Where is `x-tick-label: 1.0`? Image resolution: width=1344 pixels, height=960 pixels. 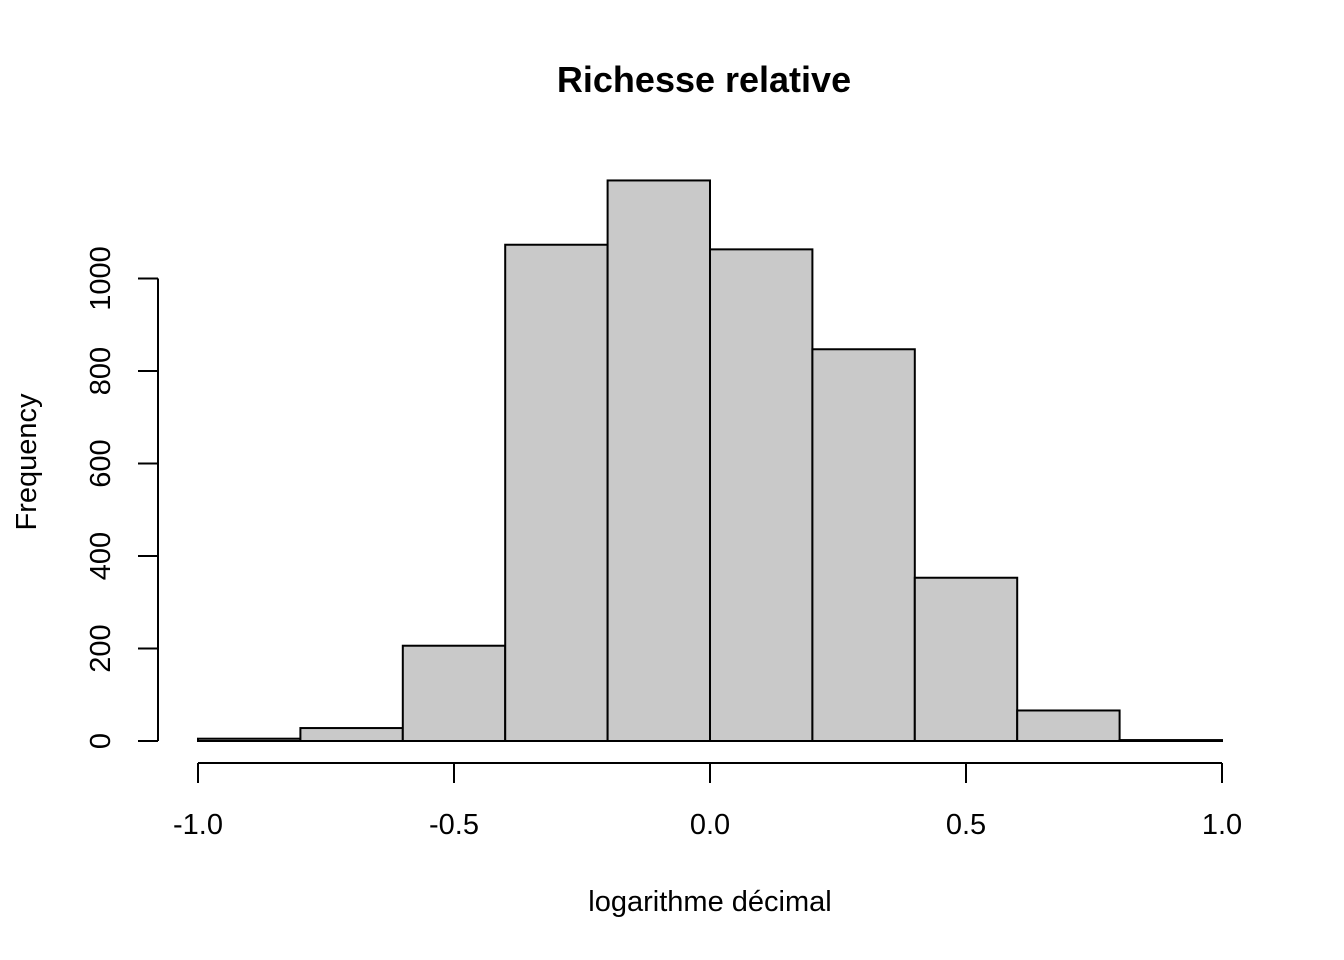 x-tick-label: 1.0 is located at coordinates (1222, 825).